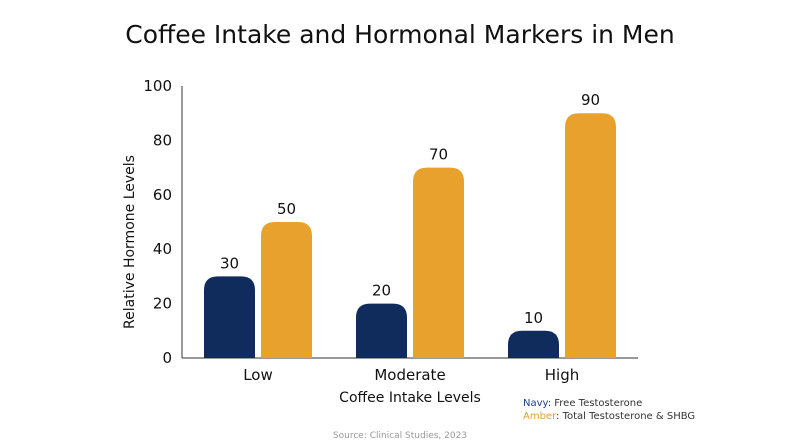 The width and height of the screenshot is (800, 447). Describe the element at coordinates (626, 416) in the screenshot. I see `legend-text-total-testosterone: : Total Testosterone & SHBG` at that location.